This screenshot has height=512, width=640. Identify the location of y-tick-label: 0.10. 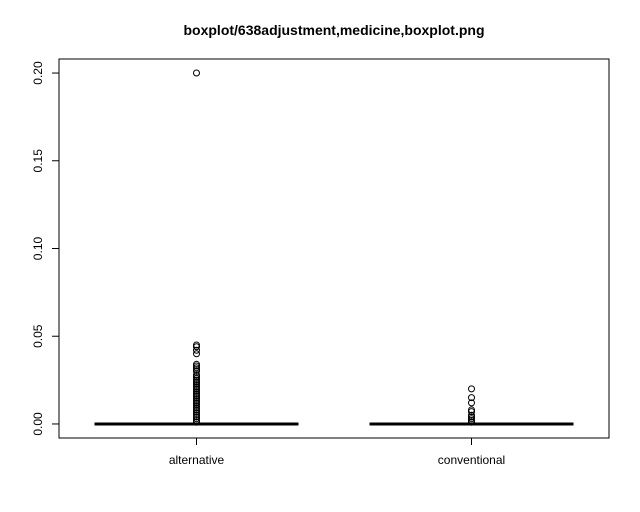
(38, 248).